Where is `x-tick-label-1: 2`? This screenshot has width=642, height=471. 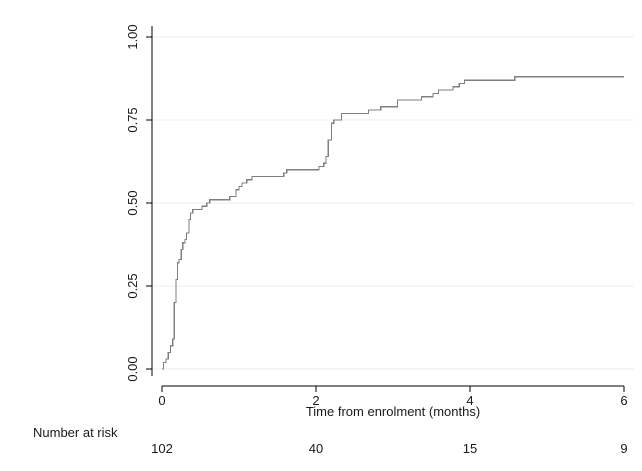 x-tick-label-1: 2 is located at coordinates (315, 400).